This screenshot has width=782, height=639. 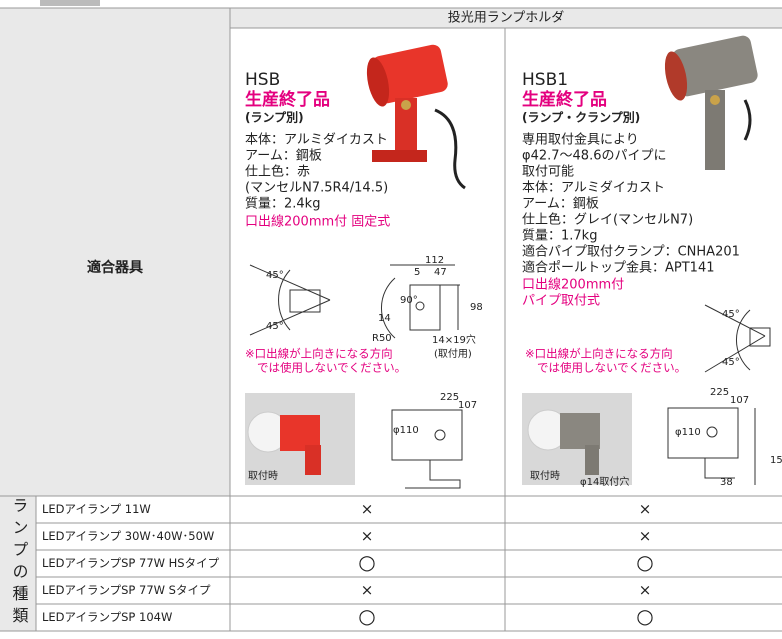 What do you see at coordinates (96, 509) in the screenshot?
I see `lamp-name: LEDアイランプ 11W` at bounding box center [96, 509].